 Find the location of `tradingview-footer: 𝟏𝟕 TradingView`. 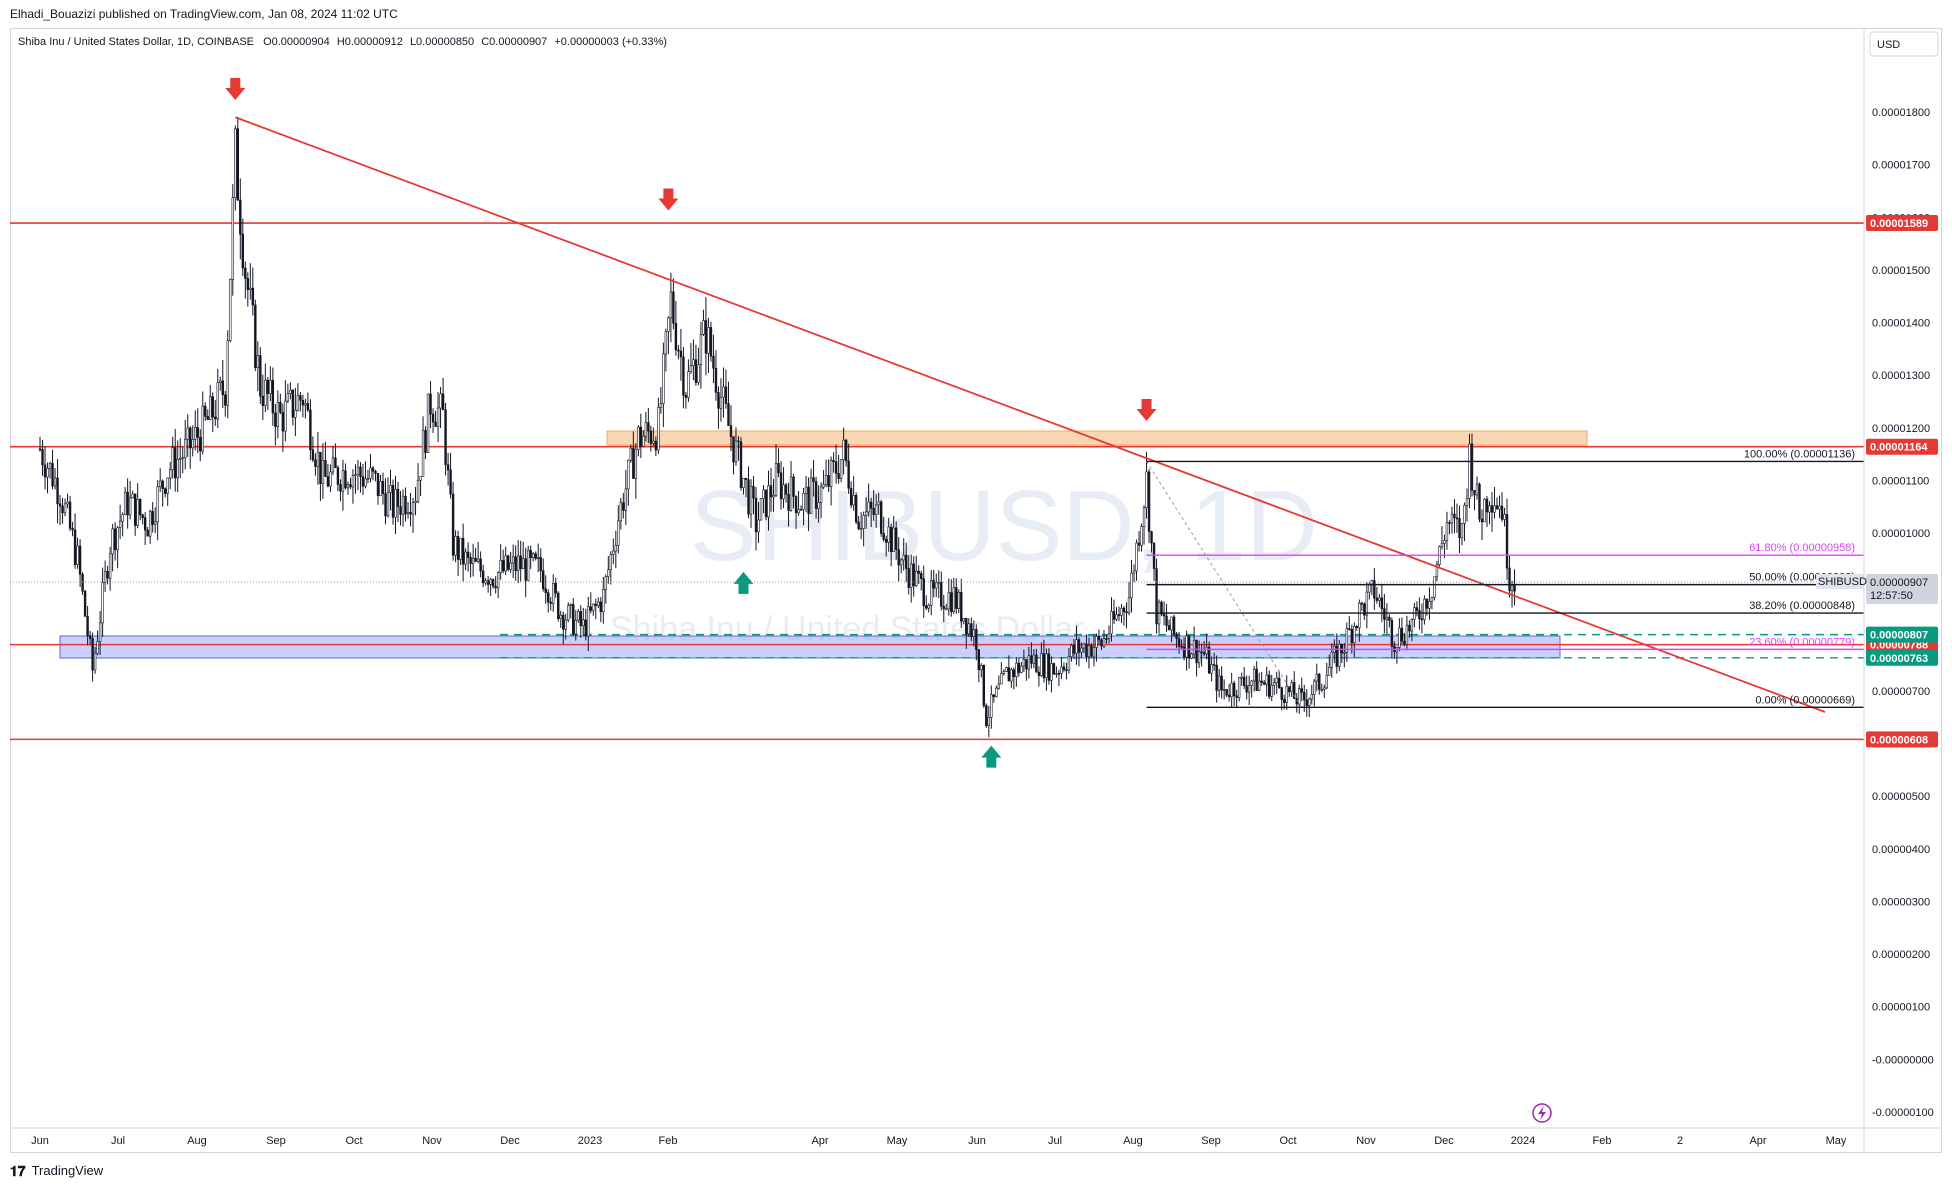

tradingview-footer: 𝟏𝟕 TradingView is located at coordinates (56, 1171).